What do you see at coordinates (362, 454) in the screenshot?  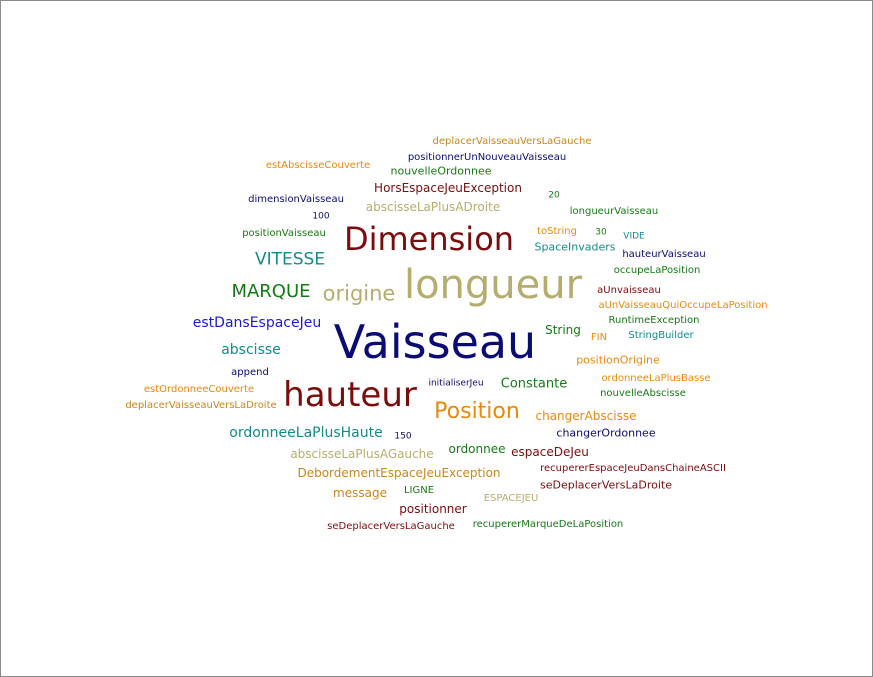 I see `word-abscisse-la-plus-agauche: abscisseLaPlusAGauche` at bounding box center [362, 454].